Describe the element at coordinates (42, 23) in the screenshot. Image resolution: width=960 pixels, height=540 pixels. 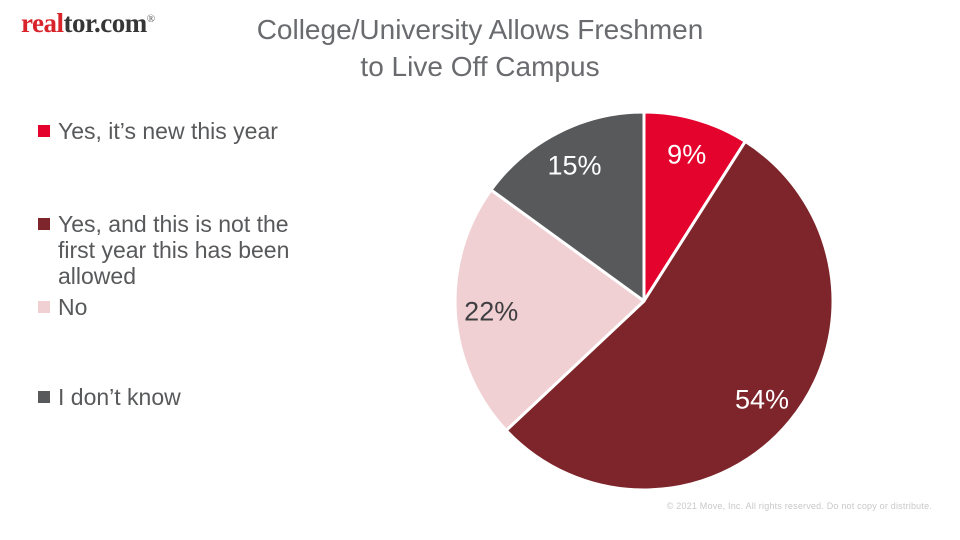
I see `logo-text-real: real` at that location.